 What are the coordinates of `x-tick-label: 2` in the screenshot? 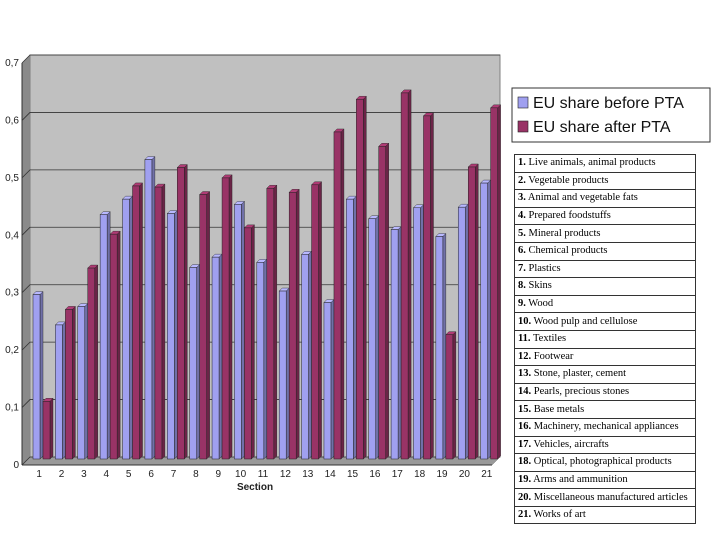 It's located at (62, 474).